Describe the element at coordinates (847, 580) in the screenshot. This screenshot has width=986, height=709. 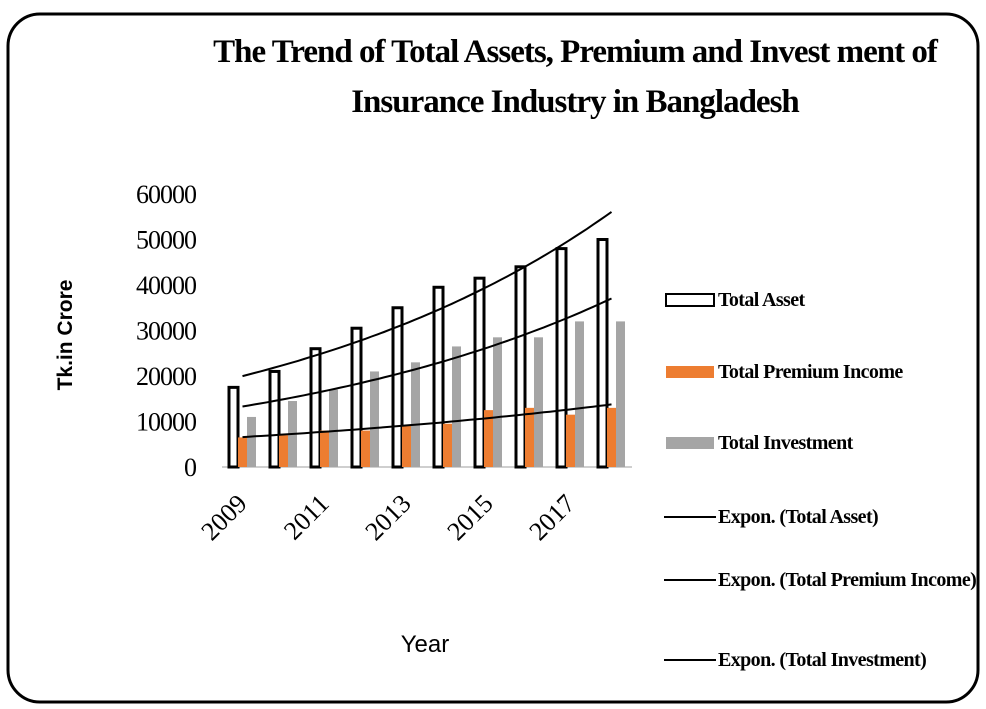
I see `legend-label: Expon. (Total Premium Income)` at that location.